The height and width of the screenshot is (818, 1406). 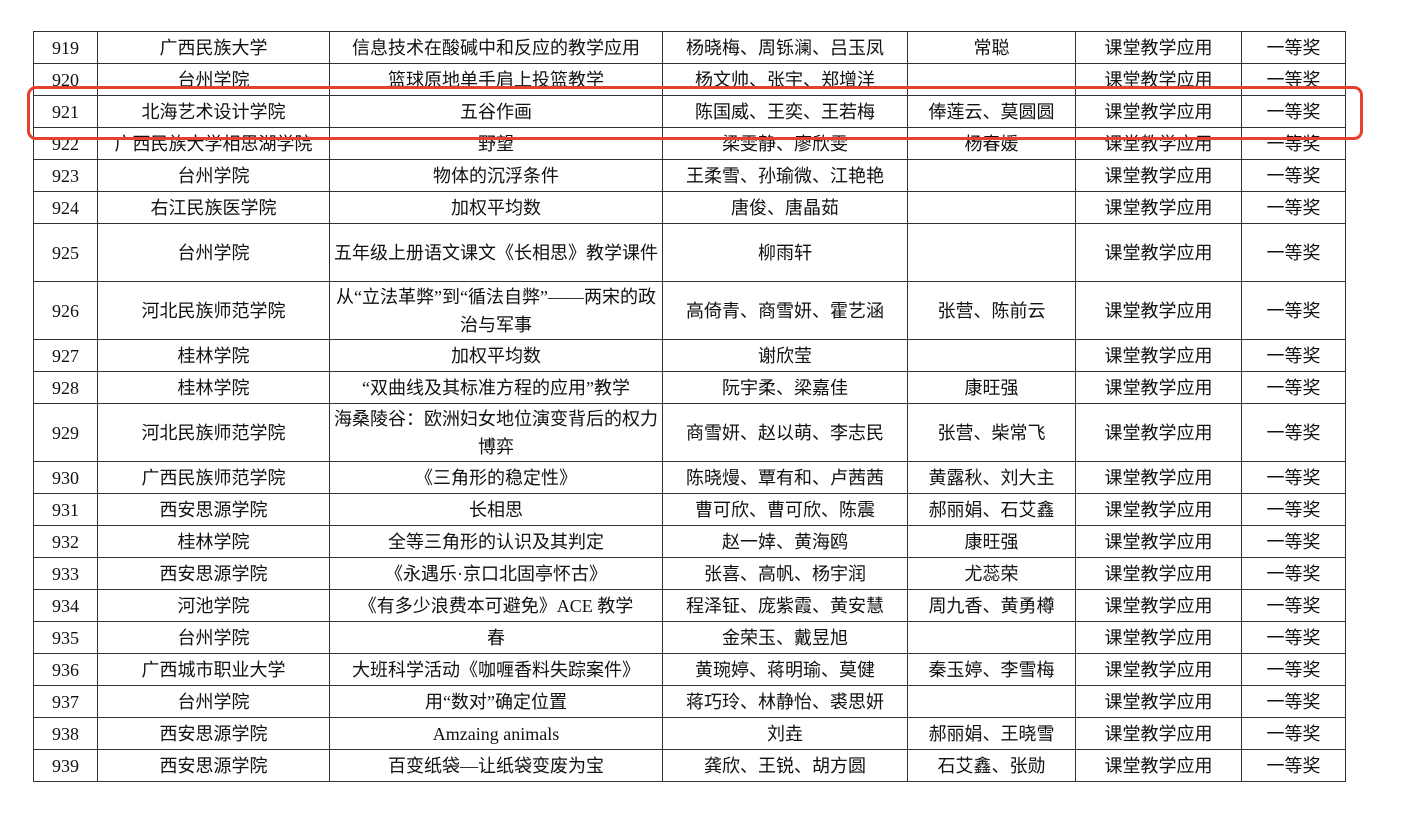 What do you see at coordinates (785, 701) in the screenshot?
I see `authors-cell: 蒋巧玲、林静怡、裘思妍` at bounding box center [785, 701].